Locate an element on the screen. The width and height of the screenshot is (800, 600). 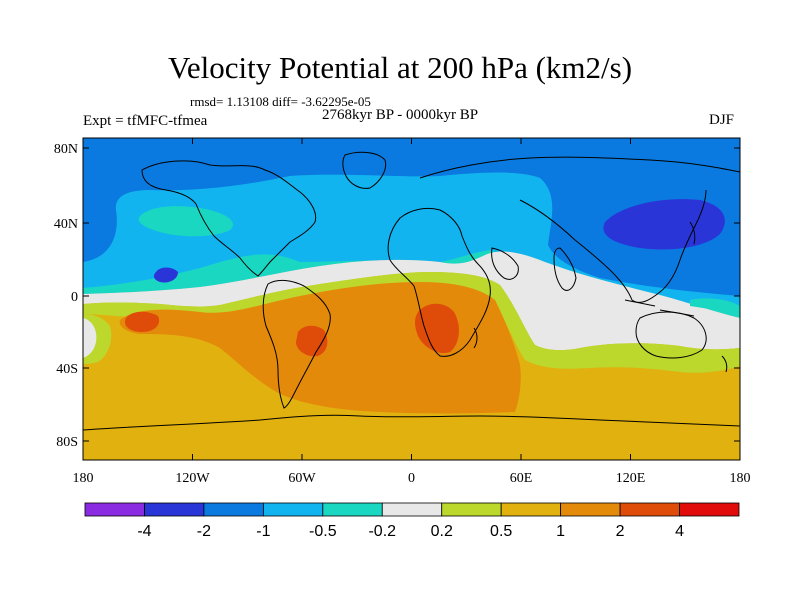
contour-patch-dark-blue-pacific is located at coordinates (165, 275).